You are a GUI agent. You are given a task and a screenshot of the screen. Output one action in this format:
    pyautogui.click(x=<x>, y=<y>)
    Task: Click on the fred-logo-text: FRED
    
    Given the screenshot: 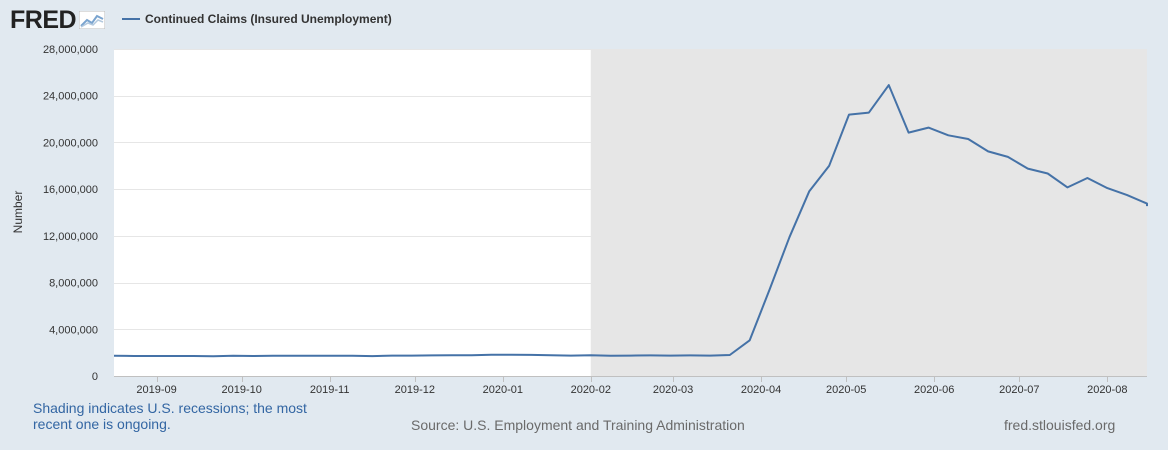 What is the action you would take?
    pyautogui.click(x=43, y=20)
    